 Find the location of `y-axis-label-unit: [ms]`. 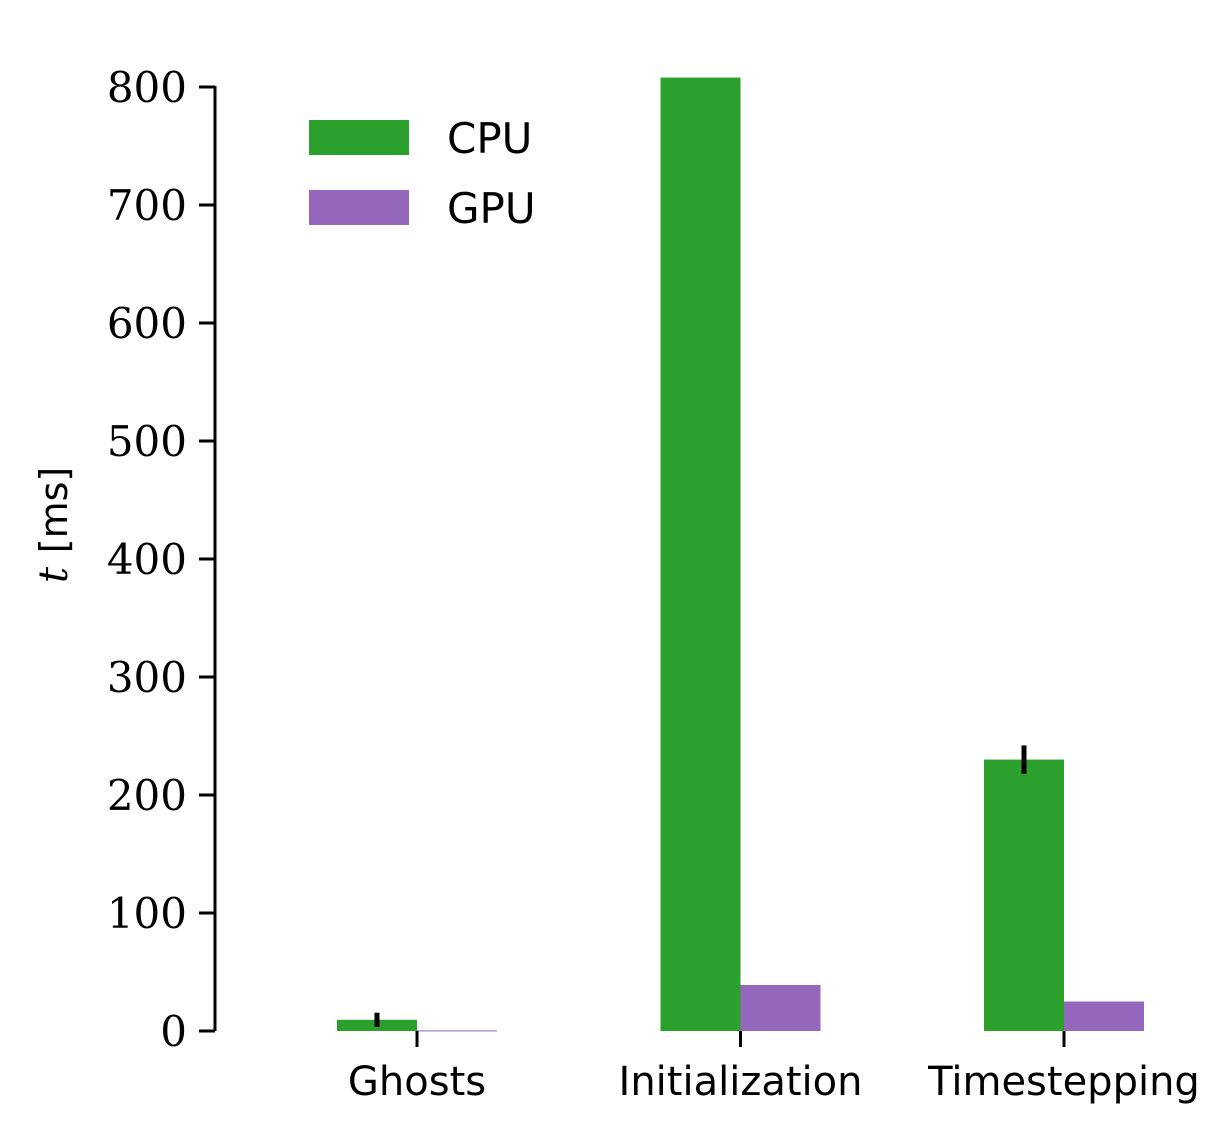

y-axis-label-unit: [ms] is located at coordinates (54, 510).